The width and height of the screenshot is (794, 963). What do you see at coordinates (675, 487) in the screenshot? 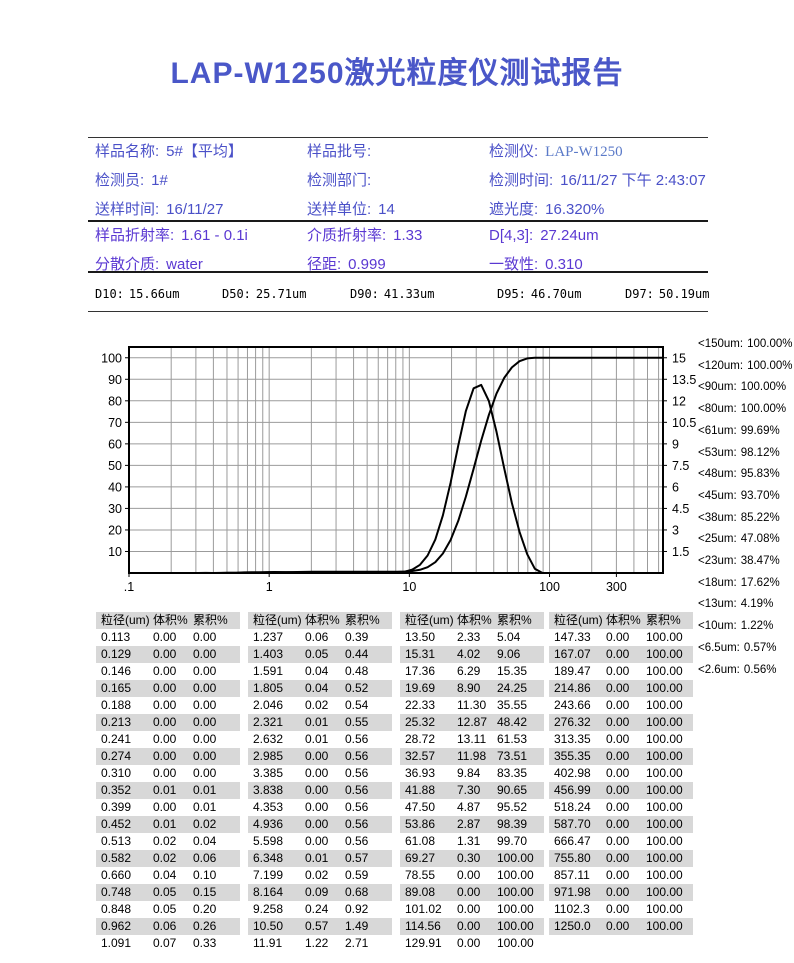
I see `y-right-tick-label: 6` at bounding box center [675, 487].